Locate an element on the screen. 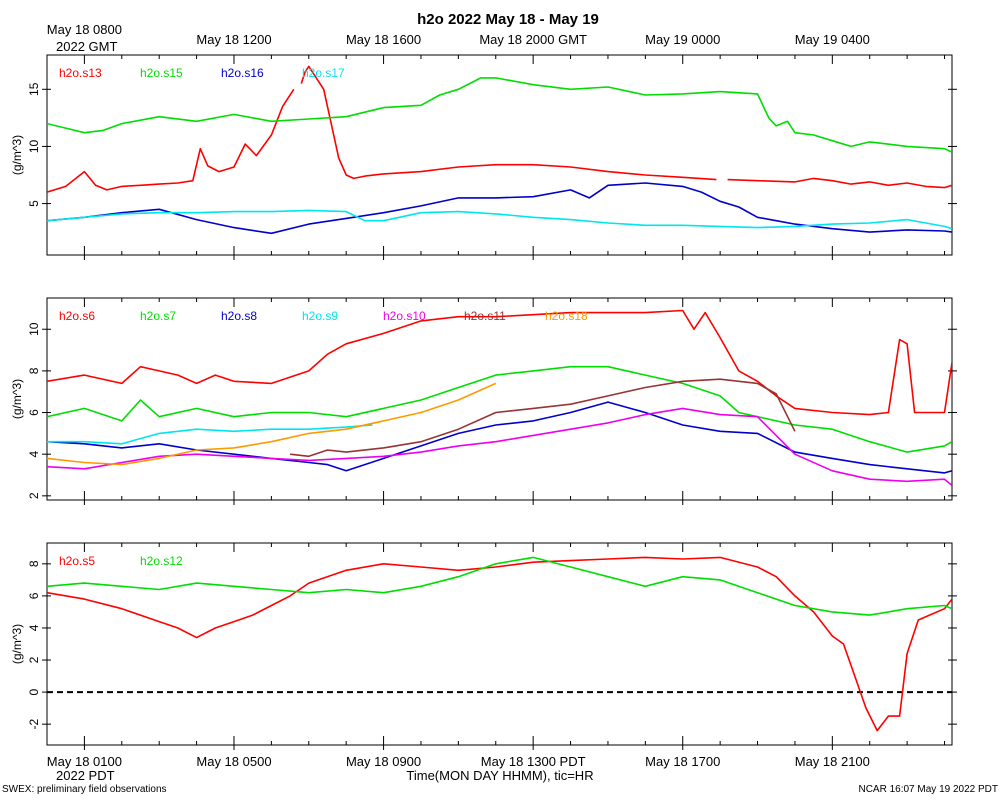  legend-entry-h2o-s6: h2o.s6 is located at coordinates (77, 316).